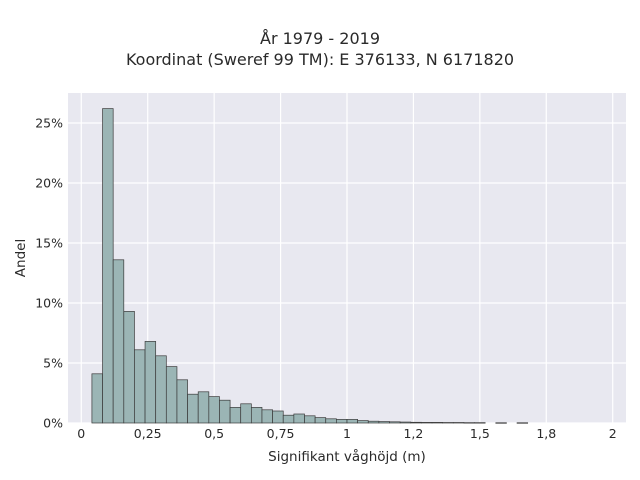  I want to click on x-tick-label: 0, so click(81, 433).